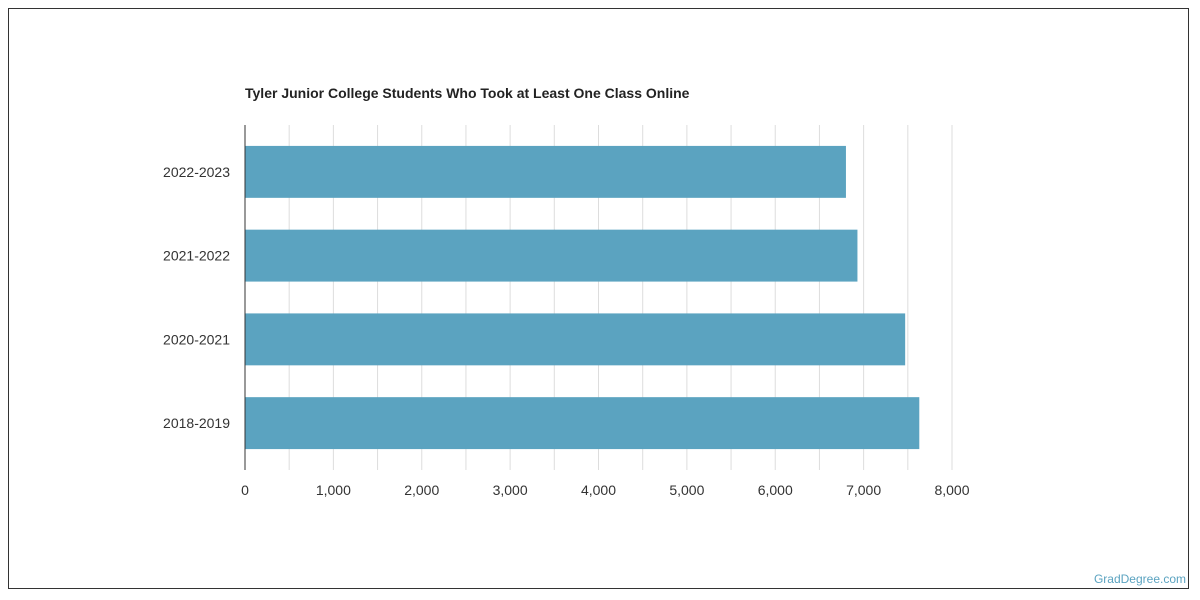  Describe the element at coordinates (510, 490) in the screenshot. I see `x-tick-label: 3,000` at that location.